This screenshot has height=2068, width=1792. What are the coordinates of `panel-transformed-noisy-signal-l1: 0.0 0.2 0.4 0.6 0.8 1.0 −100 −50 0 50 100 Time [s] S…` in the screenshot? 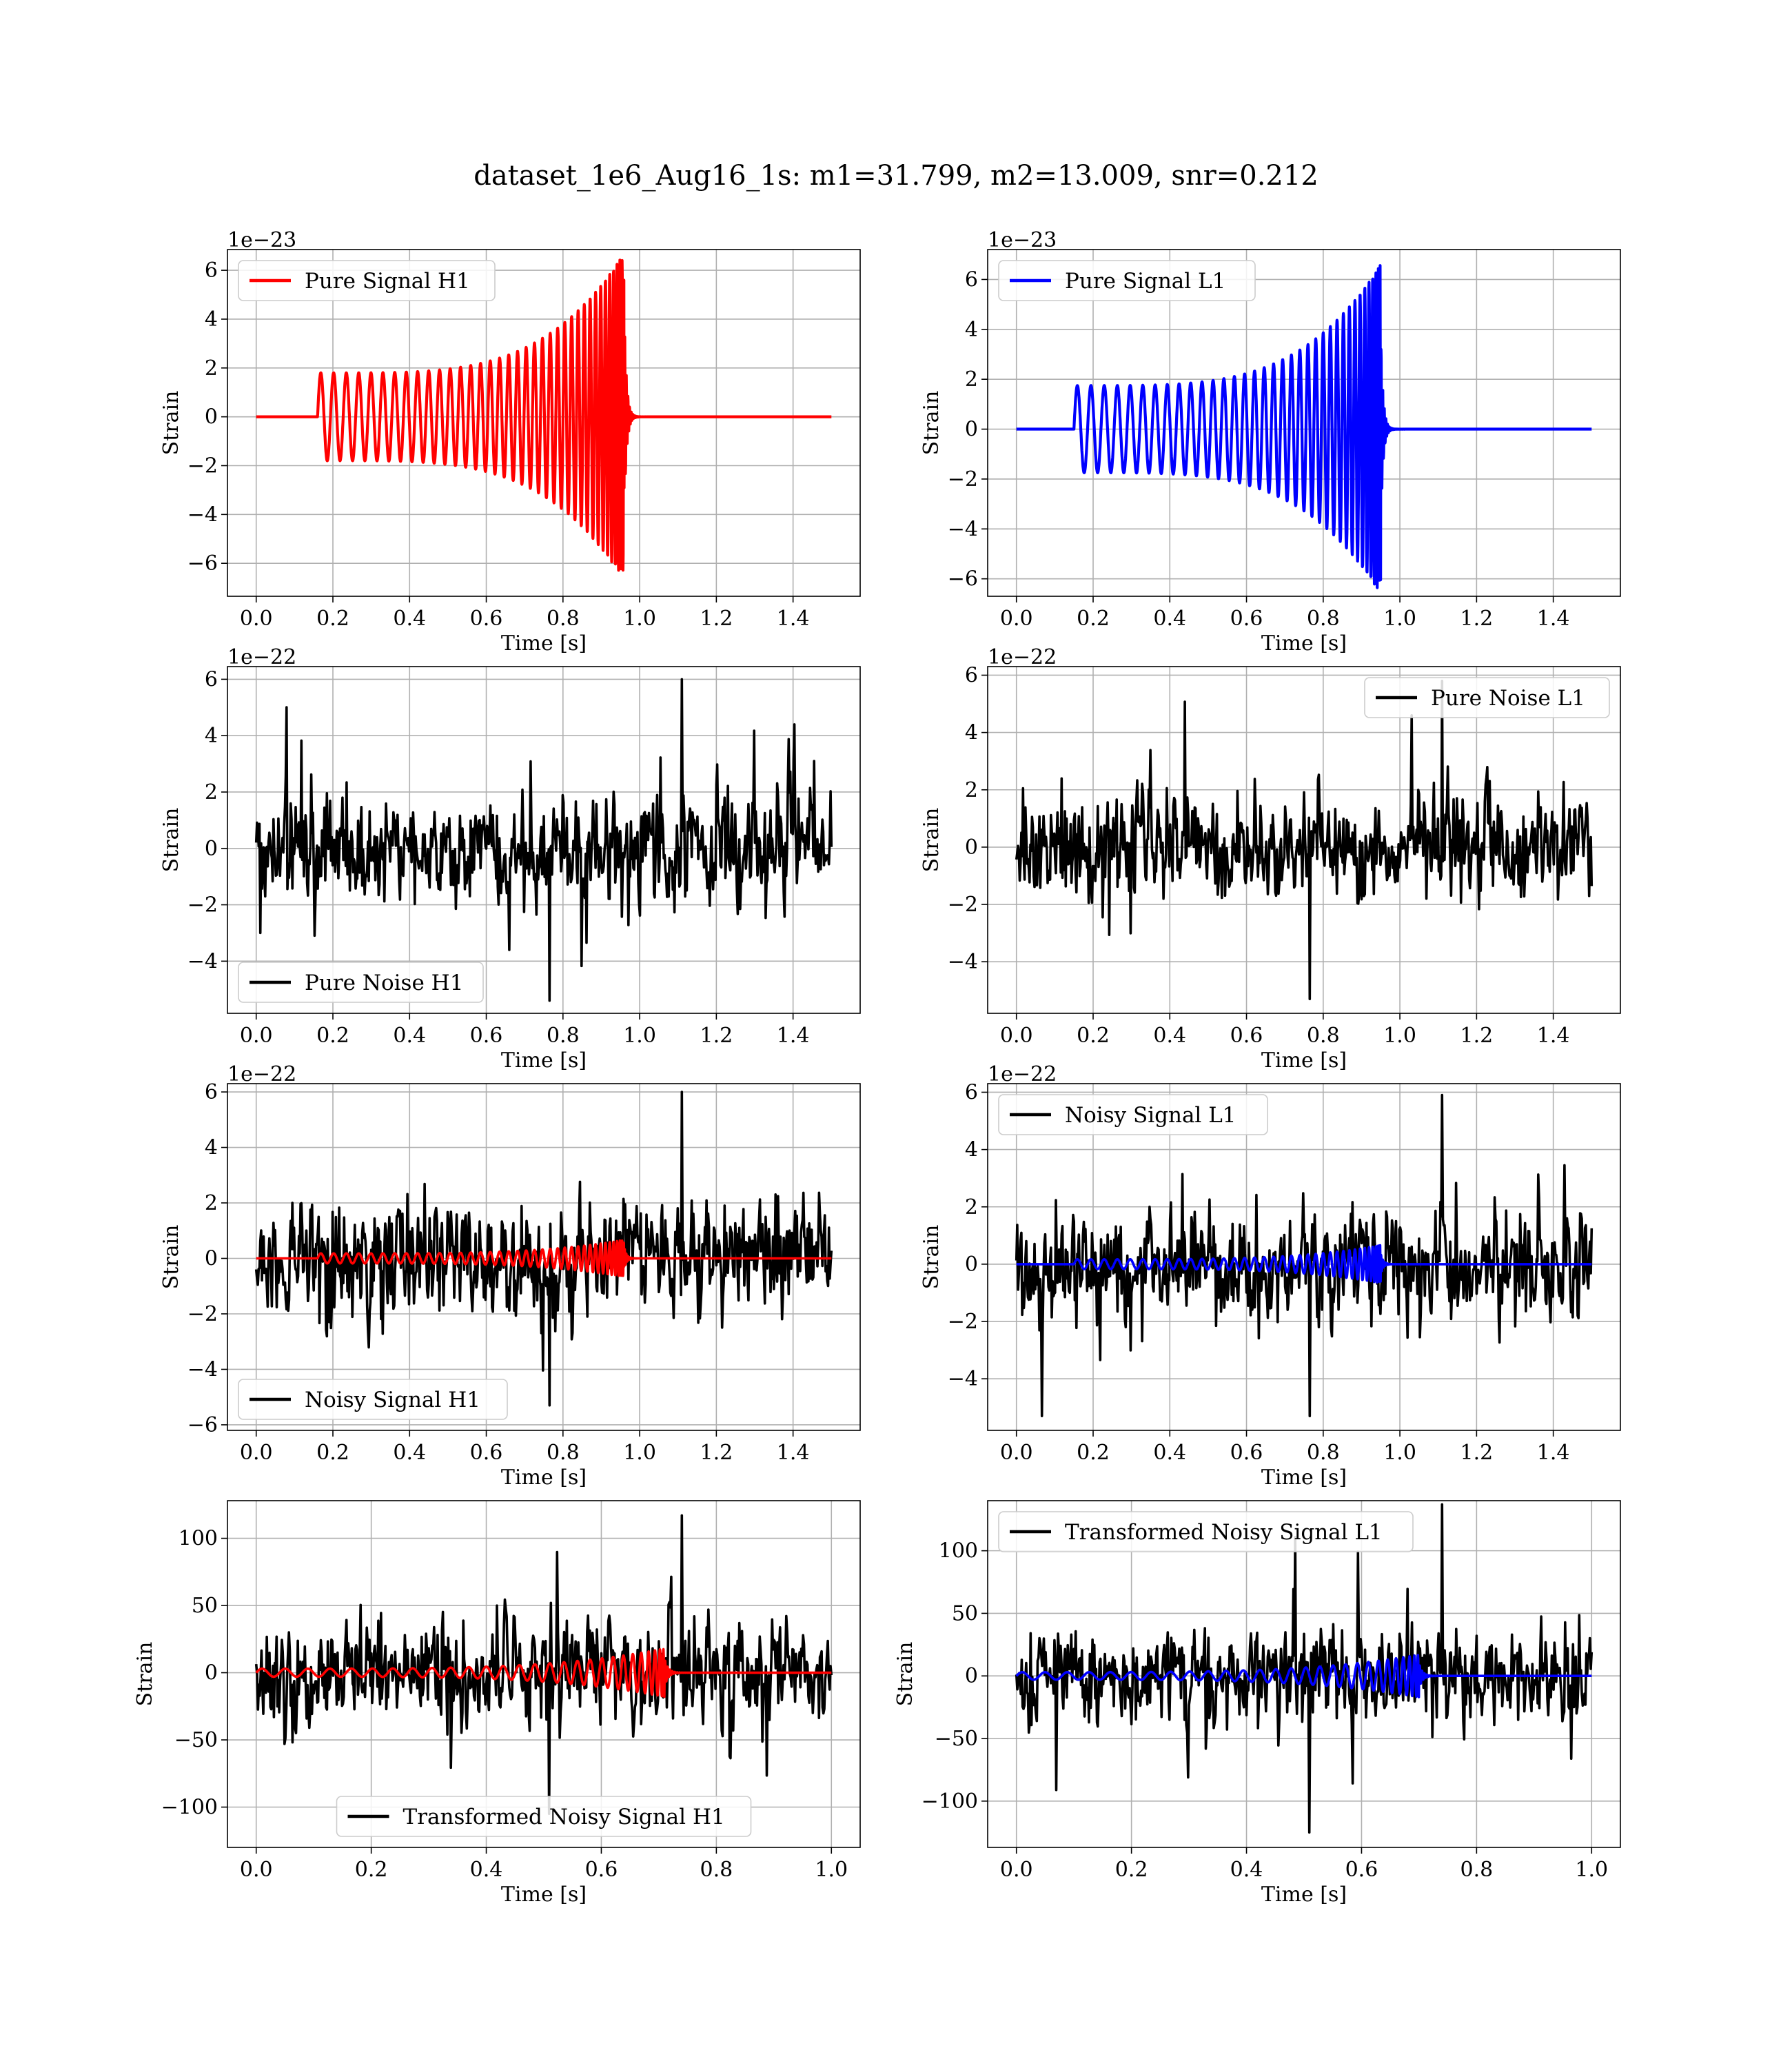 It's located at (1257, 1703).